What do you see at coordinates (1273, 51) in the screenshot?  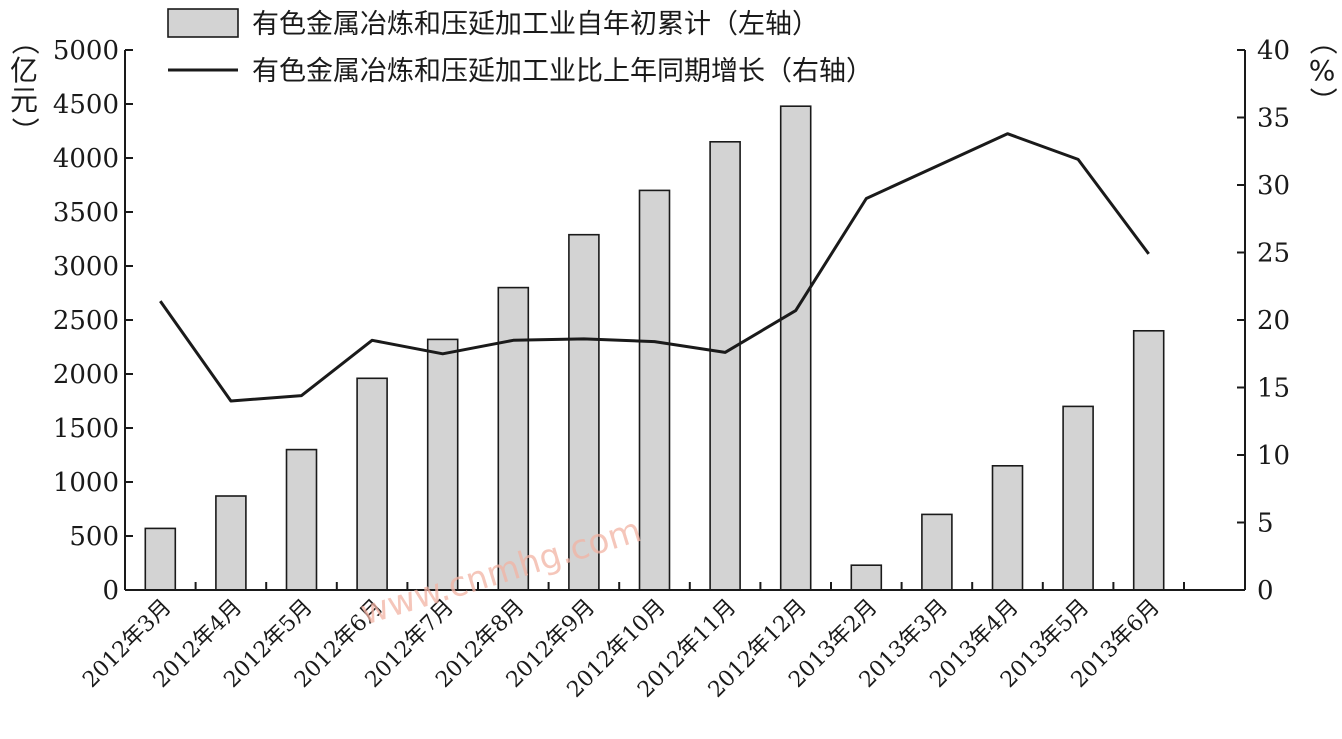 I see `right-tick-label-8: 40` at bounding box center [1273, 51].